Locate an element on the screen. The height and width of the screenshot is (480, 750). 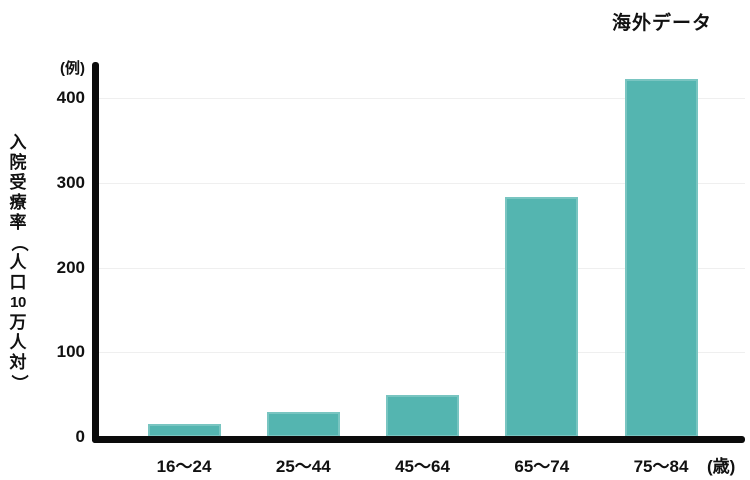
y-axis-title-char: 口 is located at coordinates (18, 282).